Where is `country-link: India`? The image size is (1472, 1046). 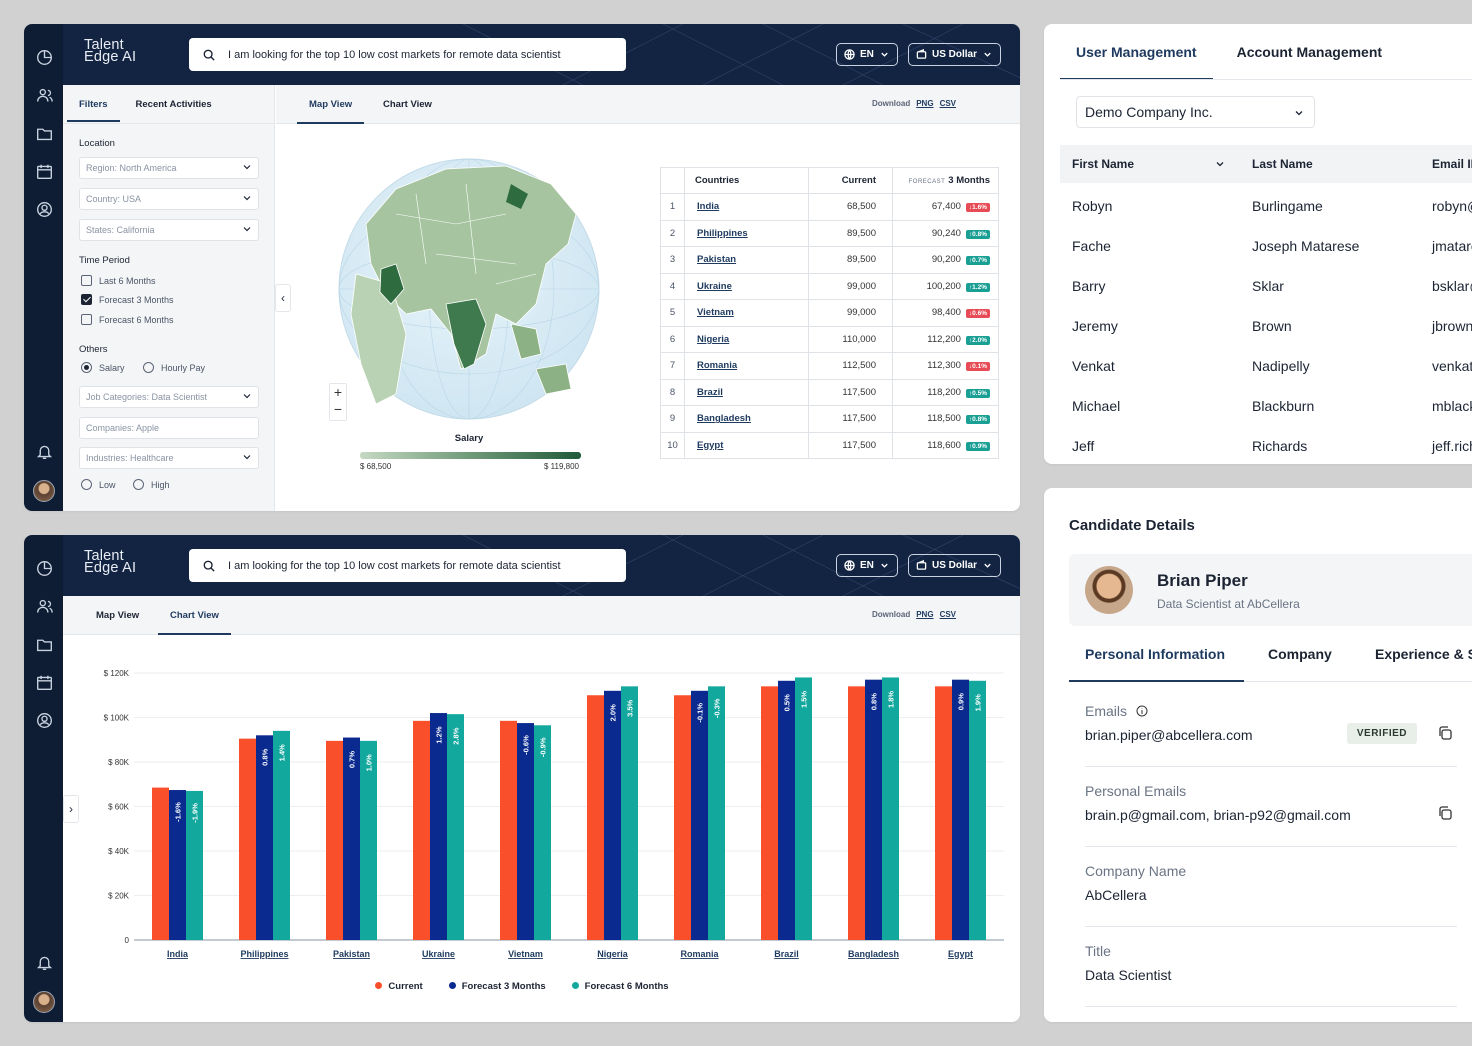 country-link: India is located at coordinates (746, 207).